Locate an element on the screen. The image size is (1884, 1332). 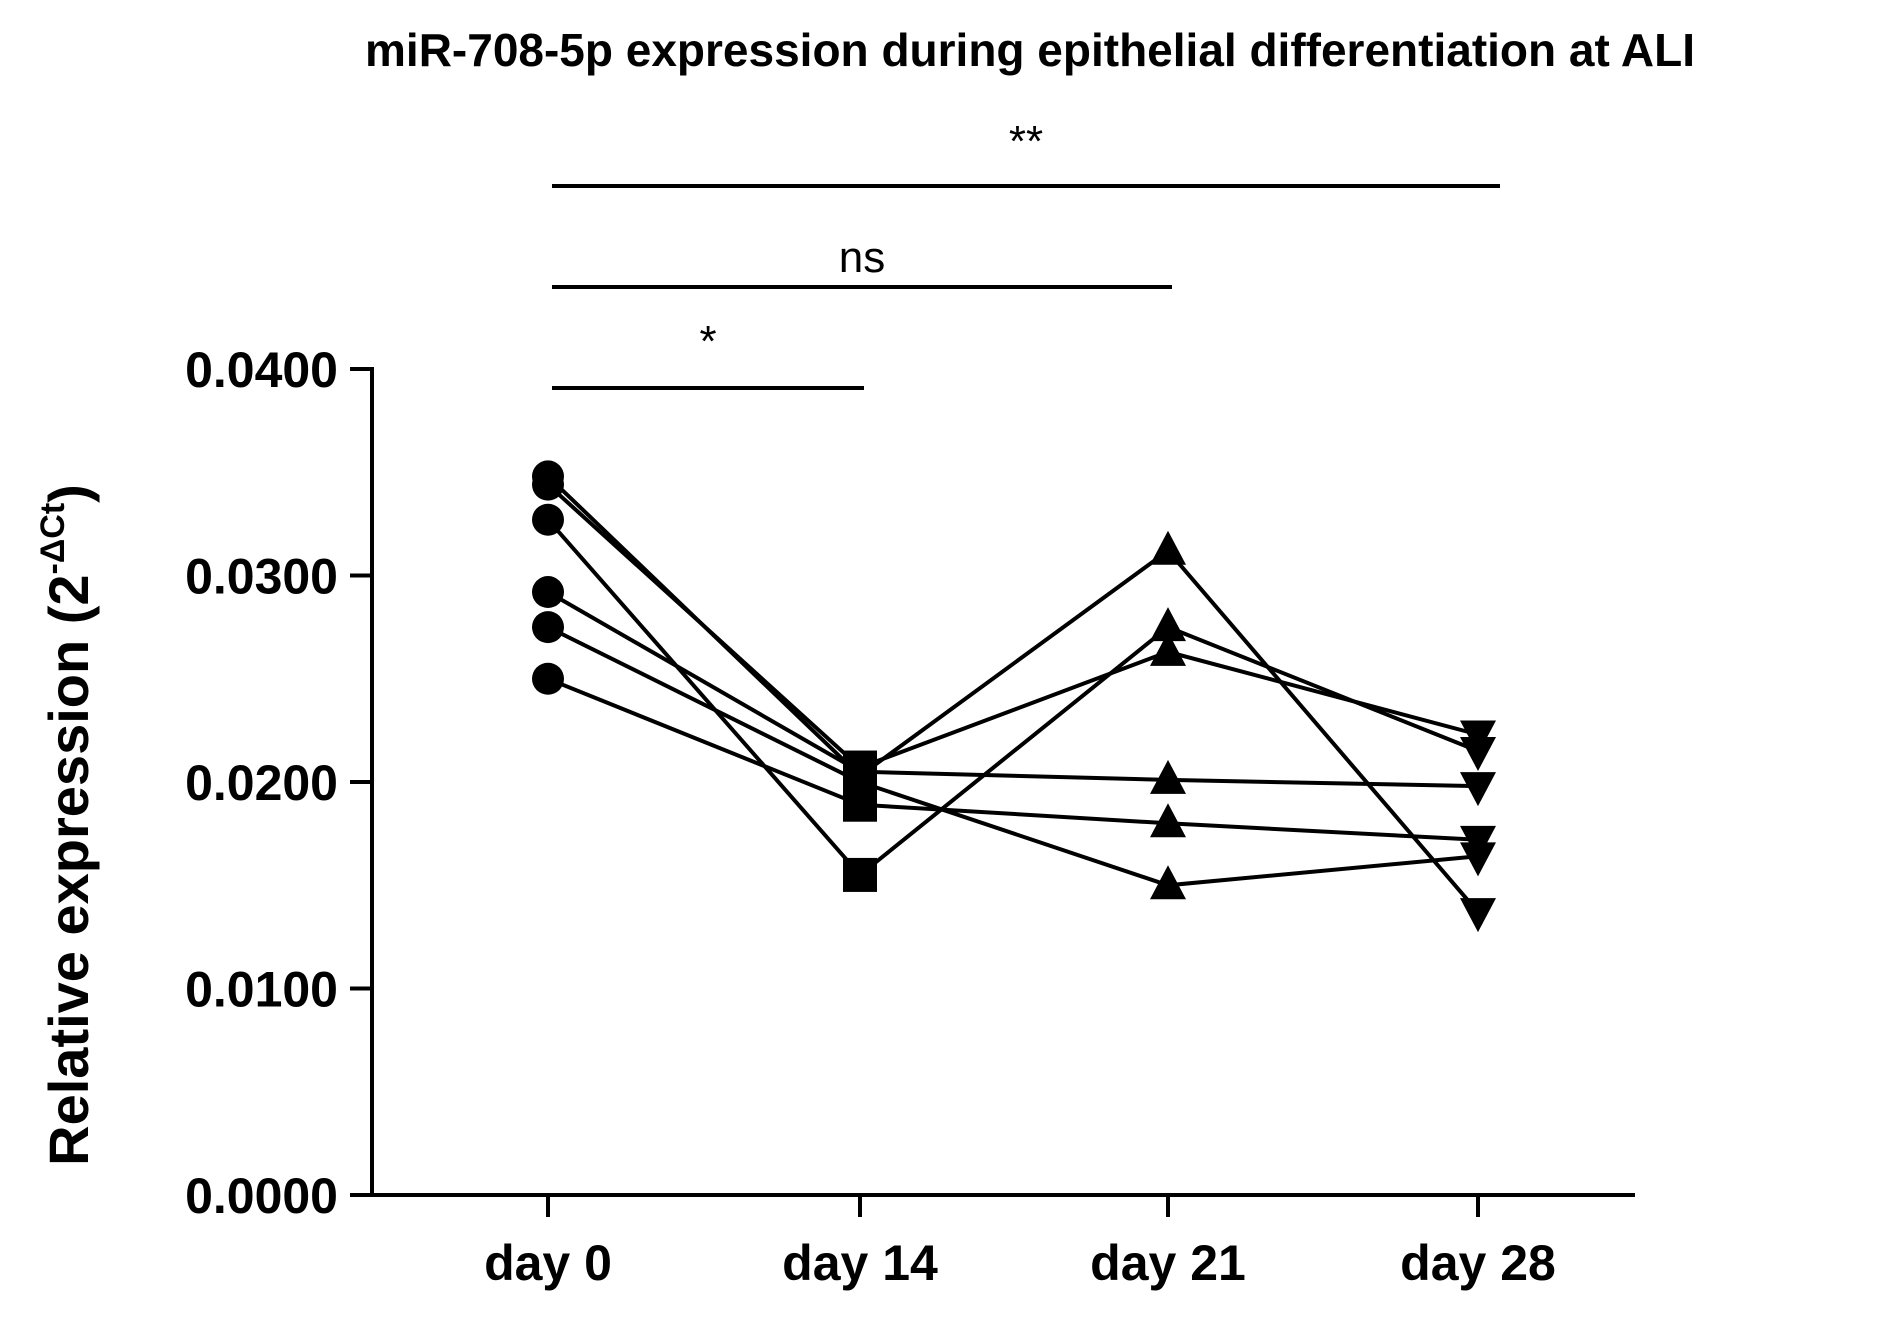
y-axis-label: Relative expression (2-ΔCt) is located at coordinates (67, 825).